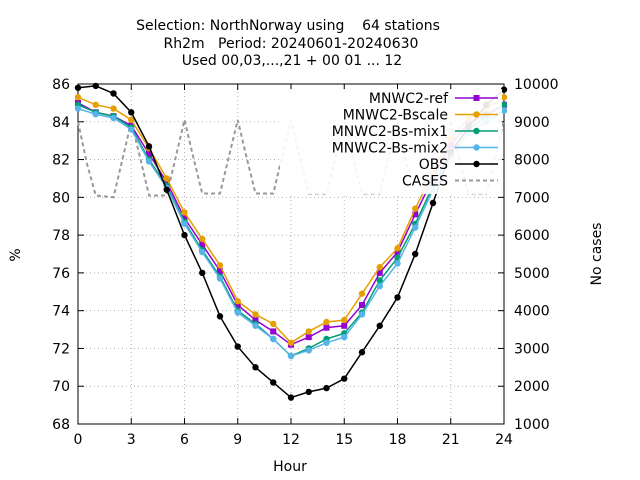 Image resolution: width=640 pixels, height=480 pixels. Describe the element at coordinates (532, 425) in the screenshot. I see `y2-tick-label: 1000` at that location.